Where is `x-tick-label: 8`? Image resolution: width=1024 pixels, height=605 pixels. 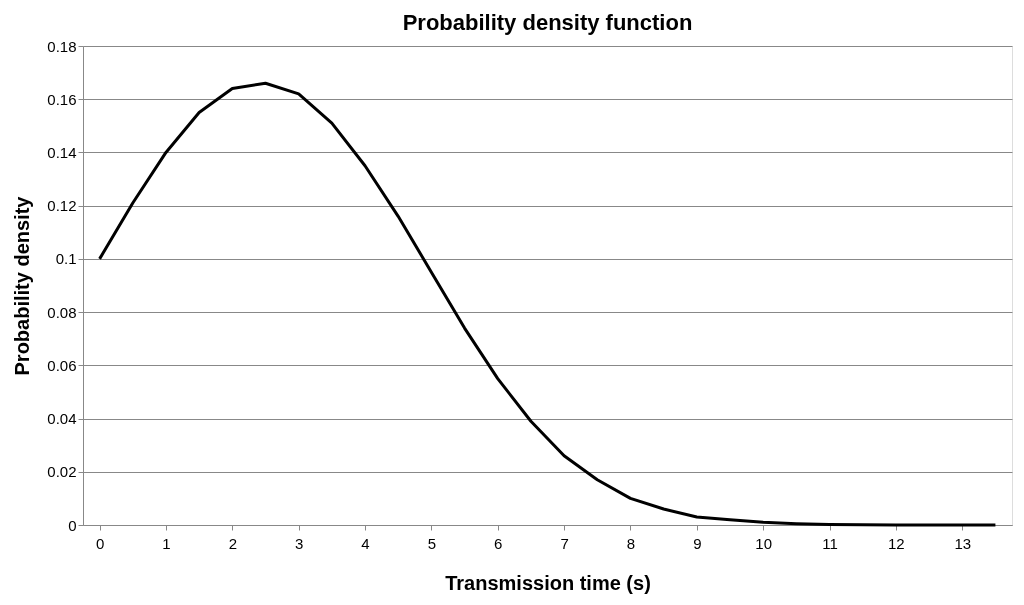 x-tick-label: 8 is located at coordinates (631, 543).